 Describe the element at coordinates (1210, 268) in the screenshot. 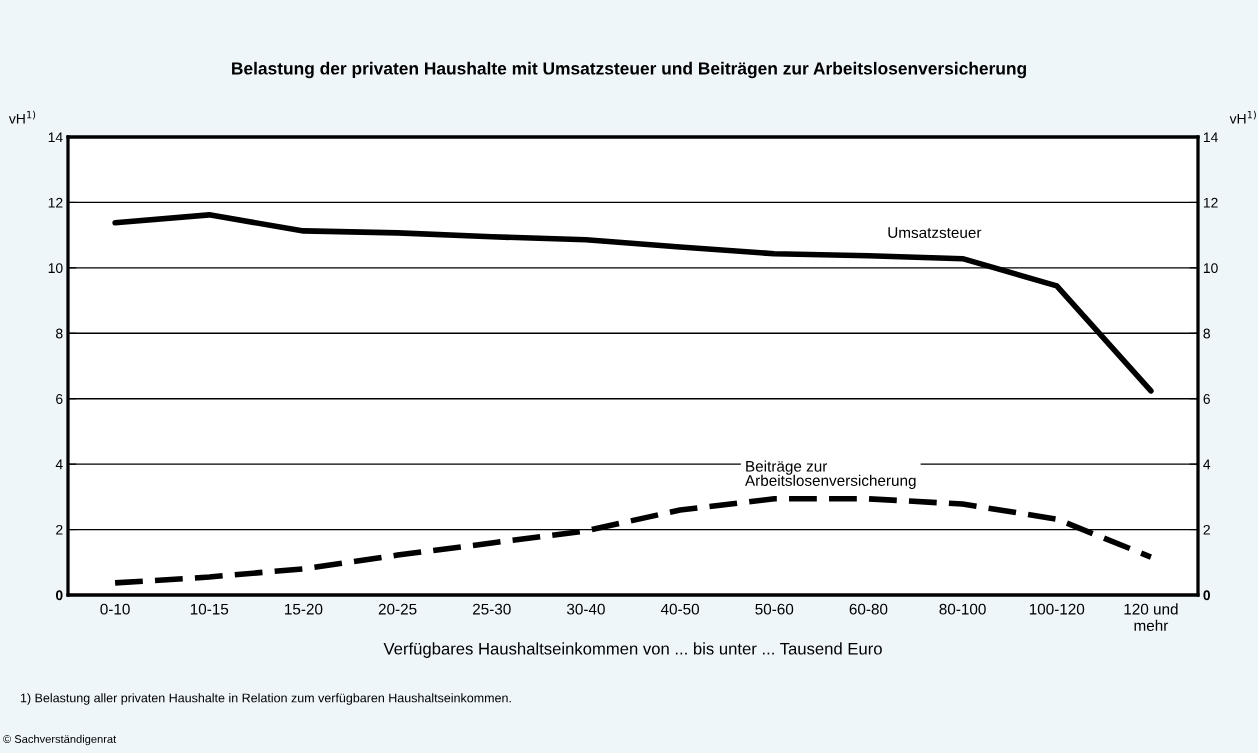

I see `y2-tick-label: 10` at that location.